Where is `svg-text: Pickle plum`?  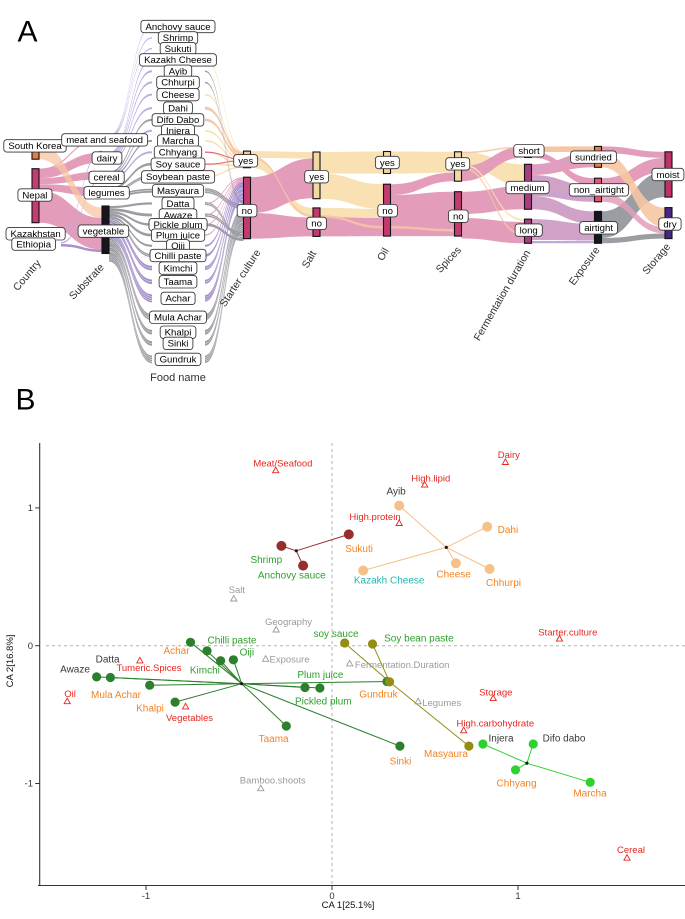 svg-text: Pickle plum is located at coordinates (177, 225).